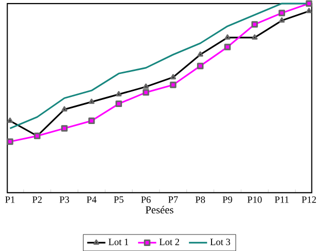  What do you see at coordinates (309, 199) in the screenshot?
I see `x-tick-label: P12` at bounding box center [309, 199].